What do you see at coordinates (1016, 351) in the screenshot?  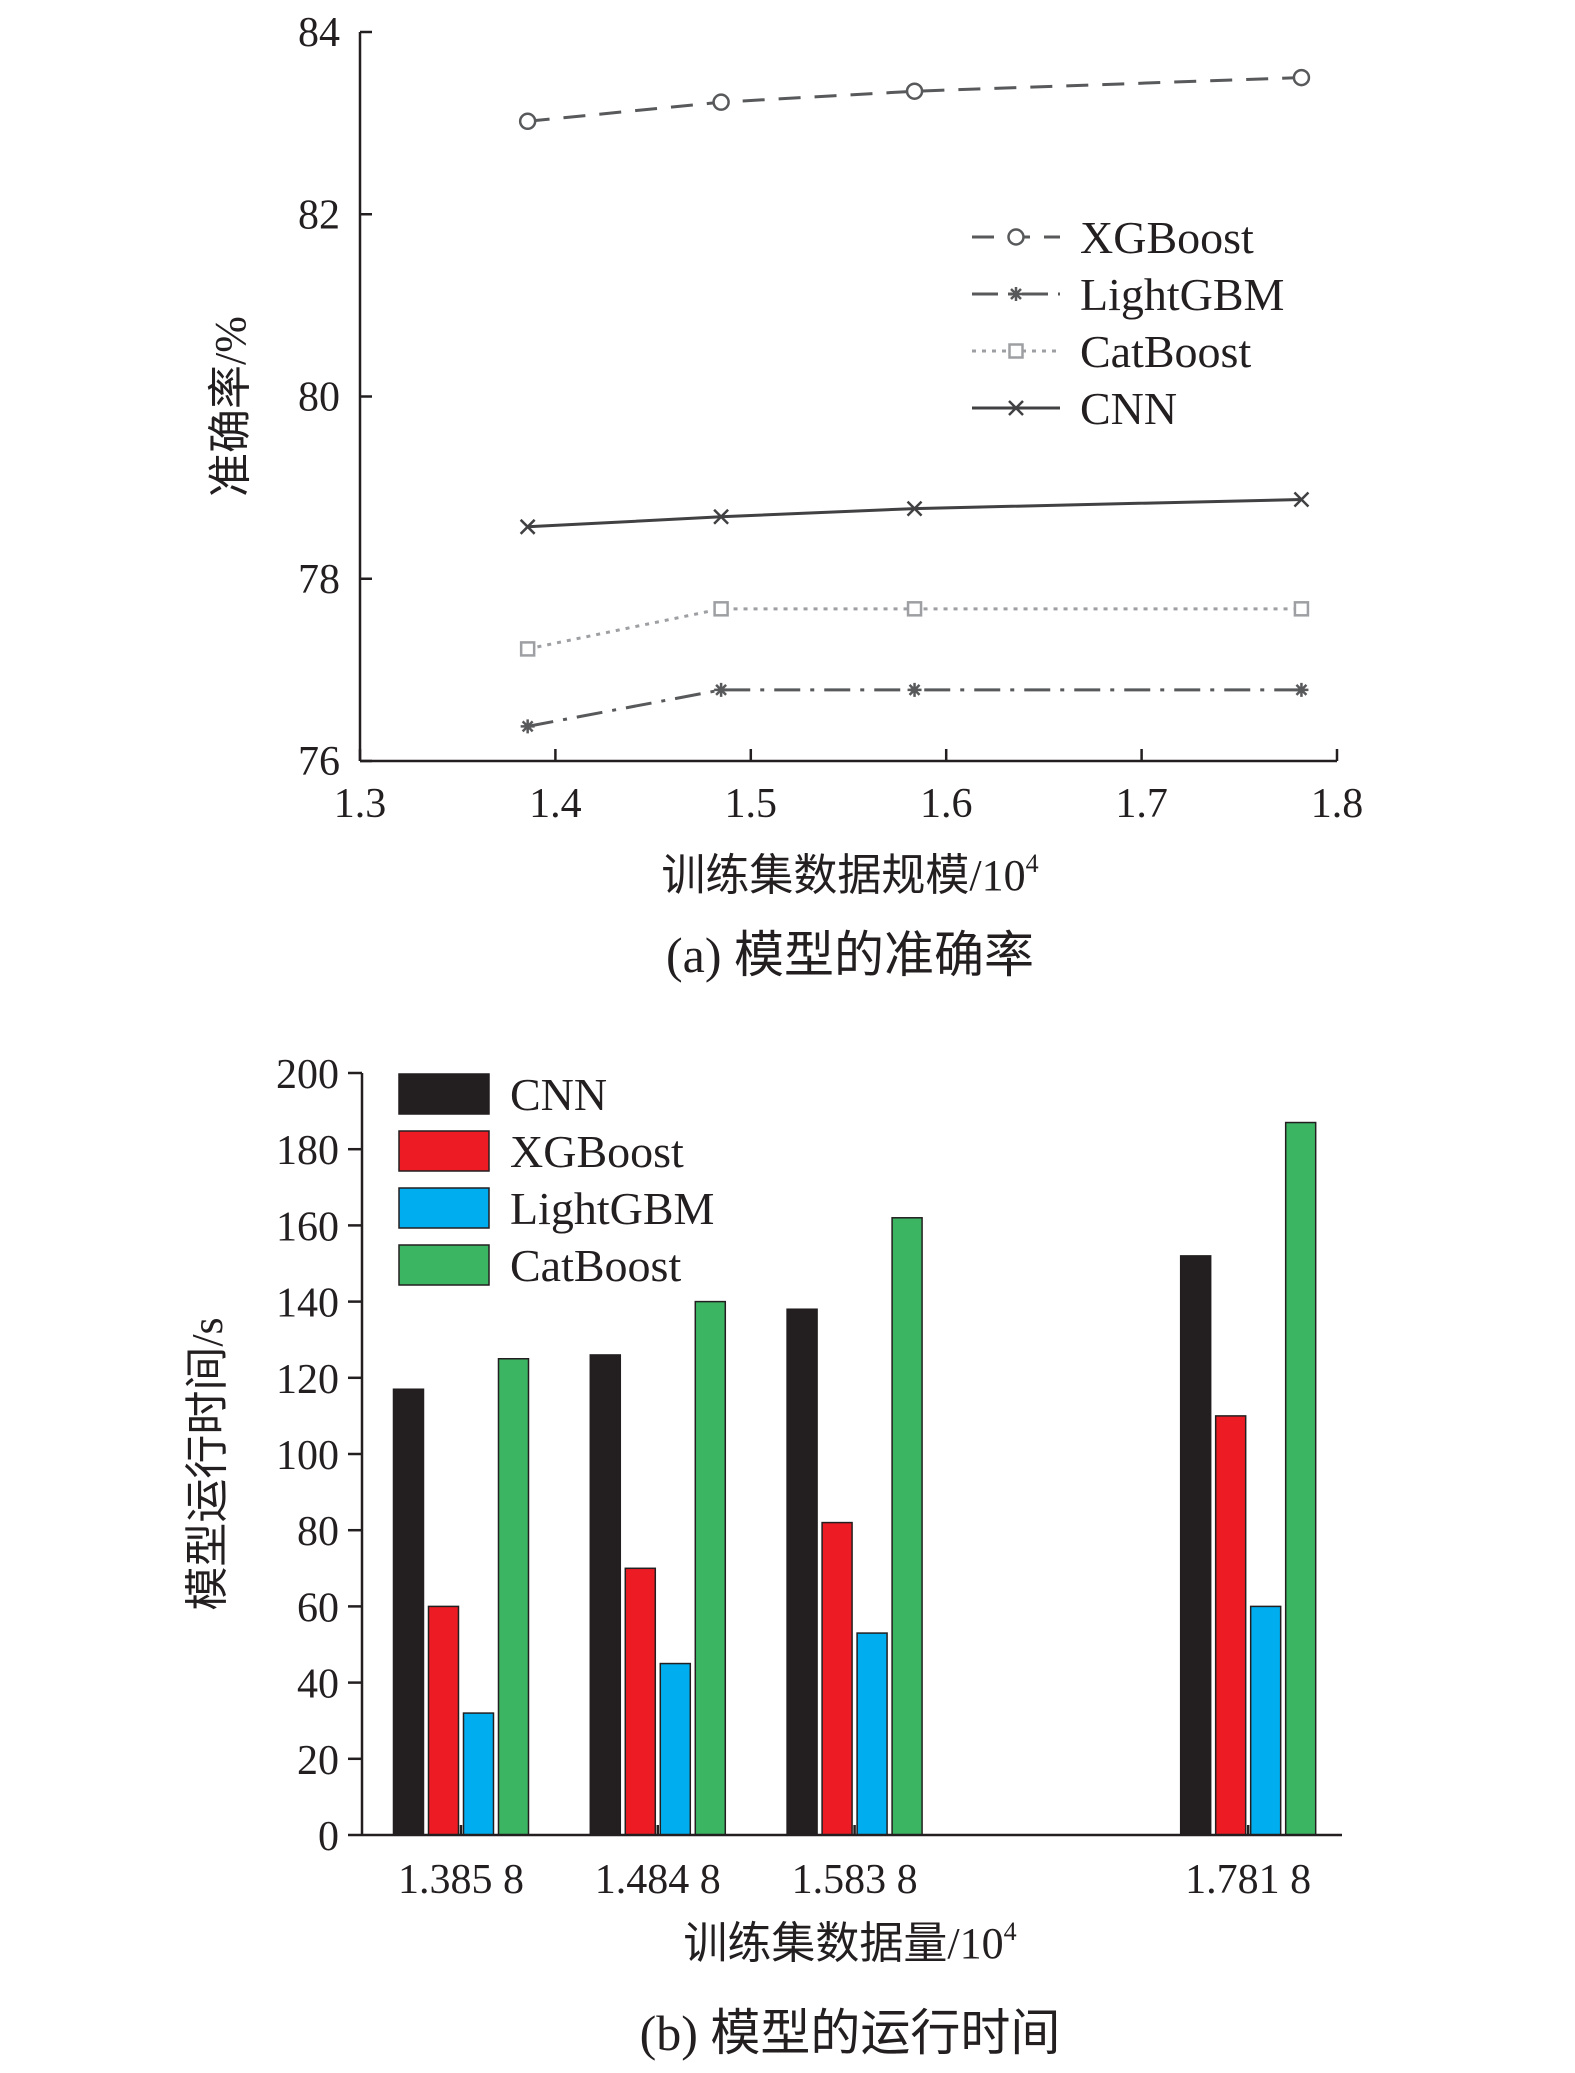 I see `legend-marker-catboost` at bounding box center [1016, 351].